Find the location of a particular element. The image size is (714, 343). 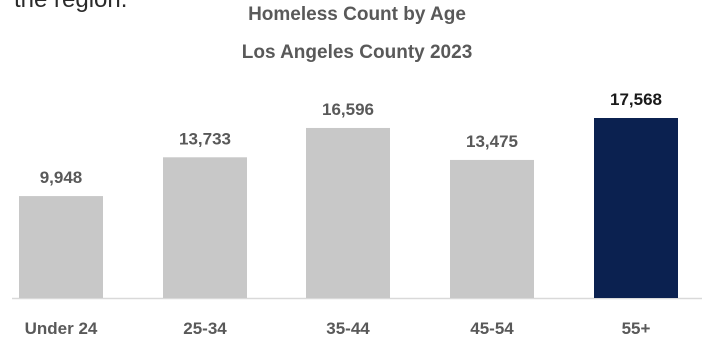

value-label: 17,568 is located at coordinates (636, 99).